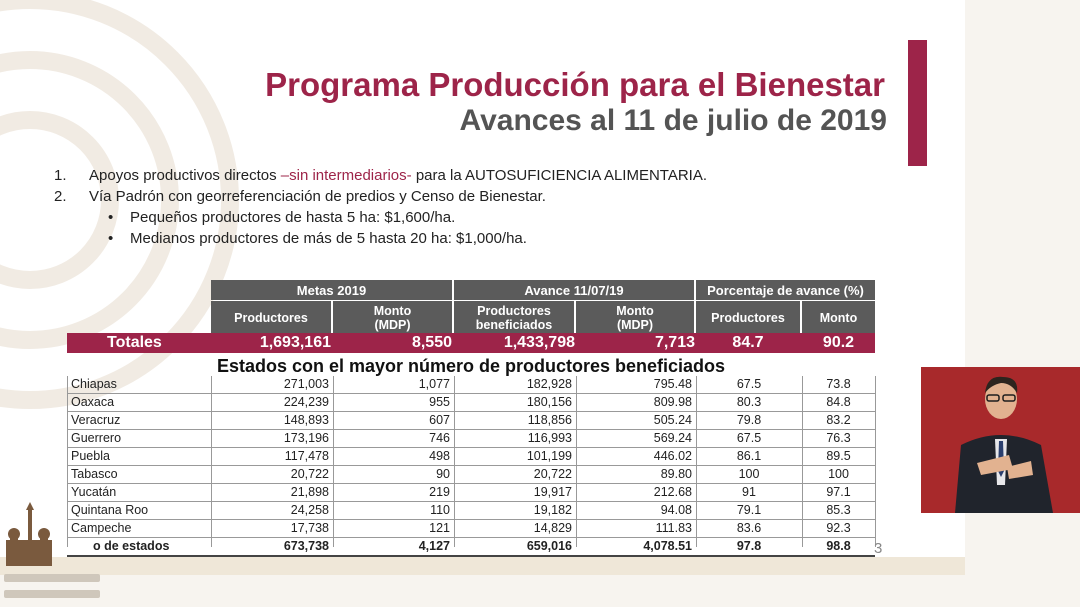 This screenshot has height=607, width=1080. Describe the element at coordinates (134, 342) in the screenshot. I see `totals-label: Totales` at that location.